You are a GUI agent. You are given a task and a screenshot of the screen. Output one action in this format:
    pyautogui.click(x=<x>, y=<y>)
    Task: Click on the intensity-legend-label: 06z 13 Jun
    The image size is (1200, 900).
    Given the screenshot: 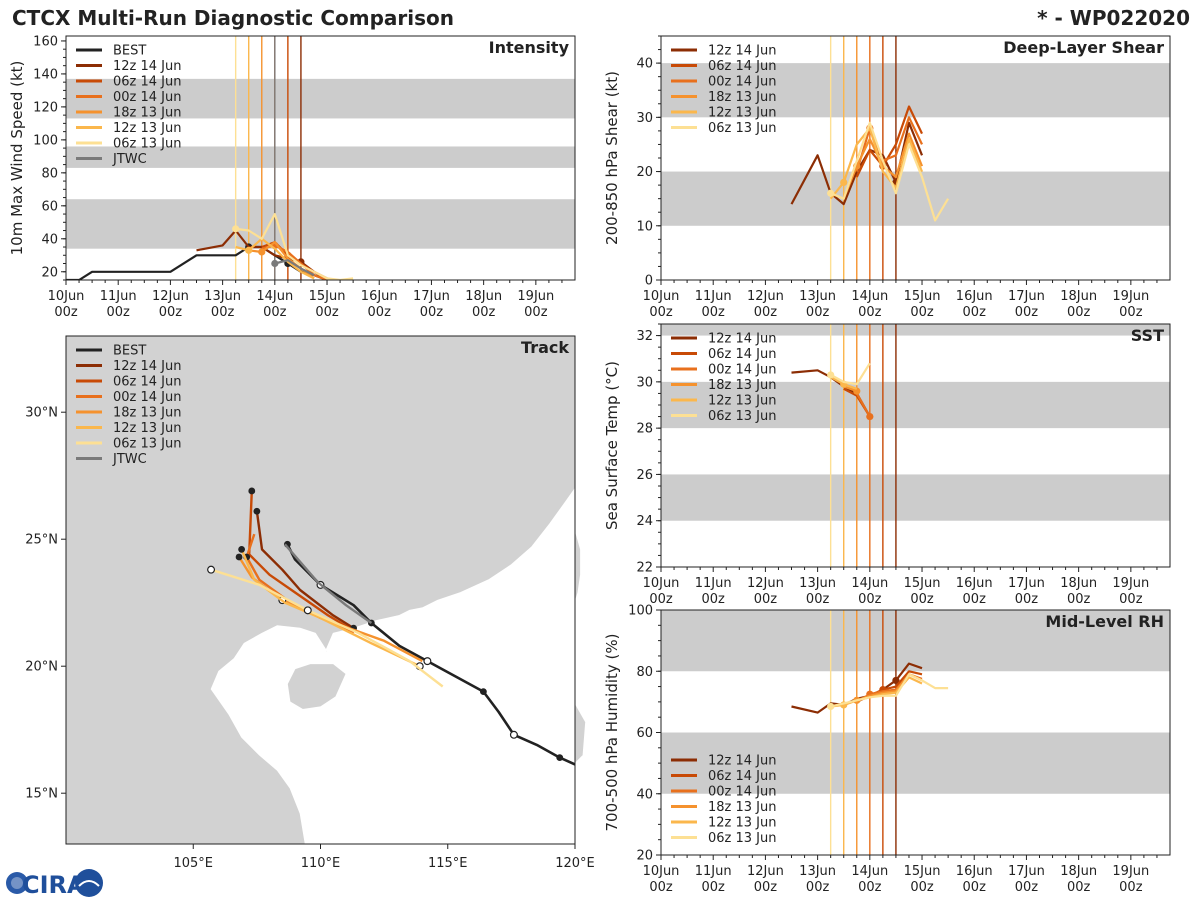 What is the action you would take?
    pyautogui.click(x=147, y=144)
    